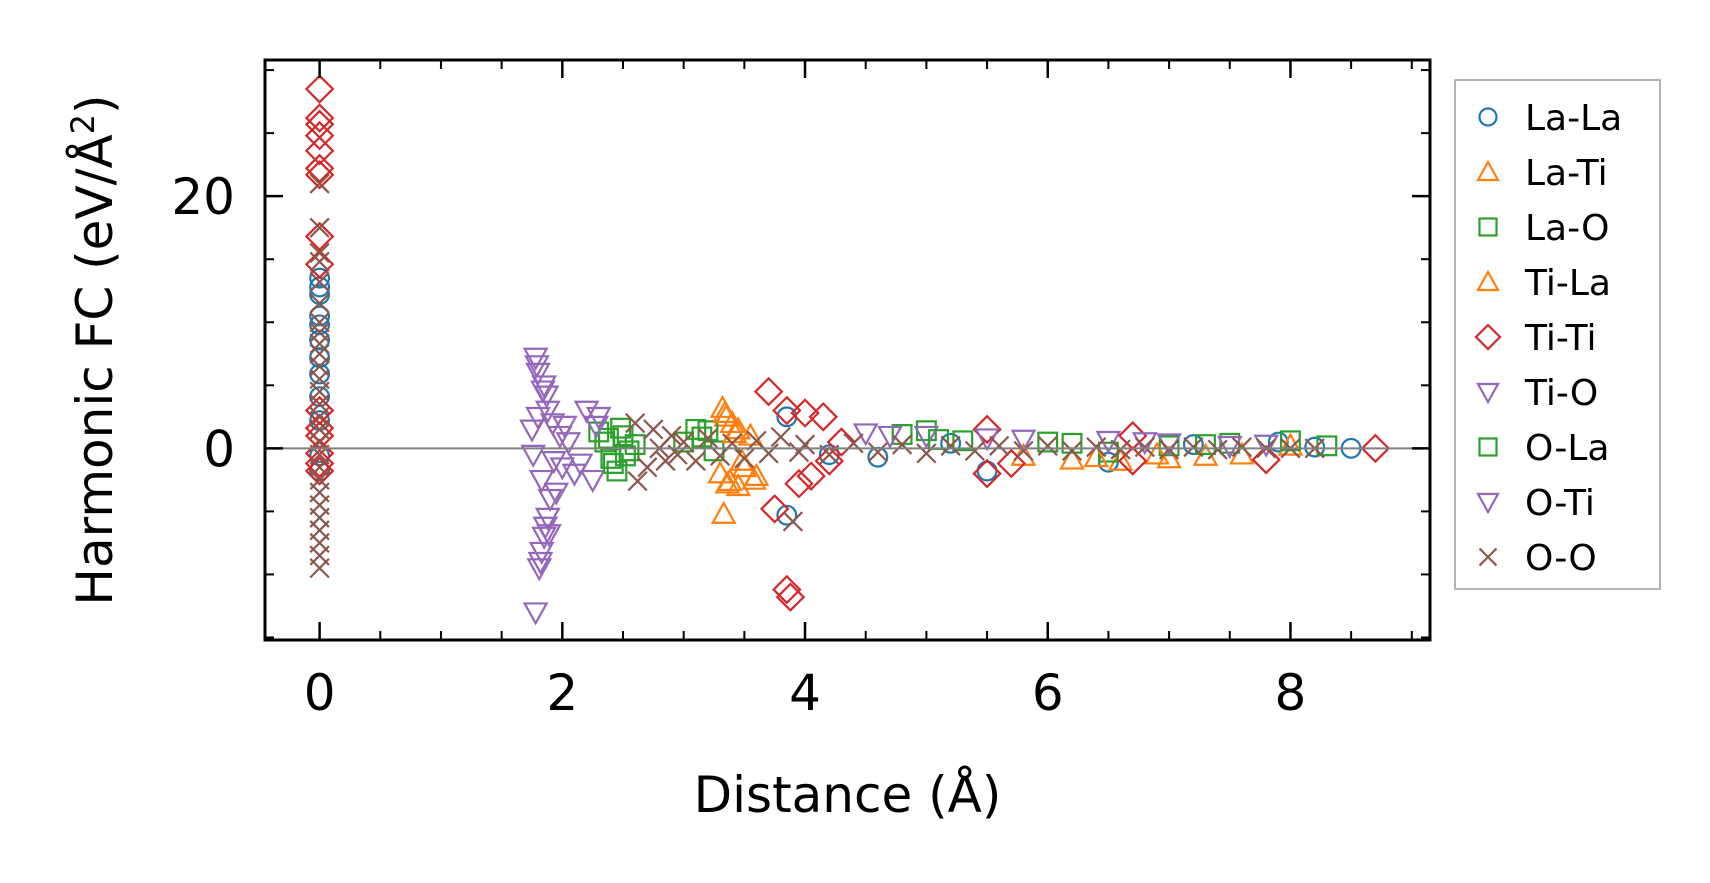 Image resolution: width=1710 pixels, height=883 pixels. Describe the element at coordinates (1560, 338) in the screenshot. I see `legend-label: Ti-Ti` at that location.